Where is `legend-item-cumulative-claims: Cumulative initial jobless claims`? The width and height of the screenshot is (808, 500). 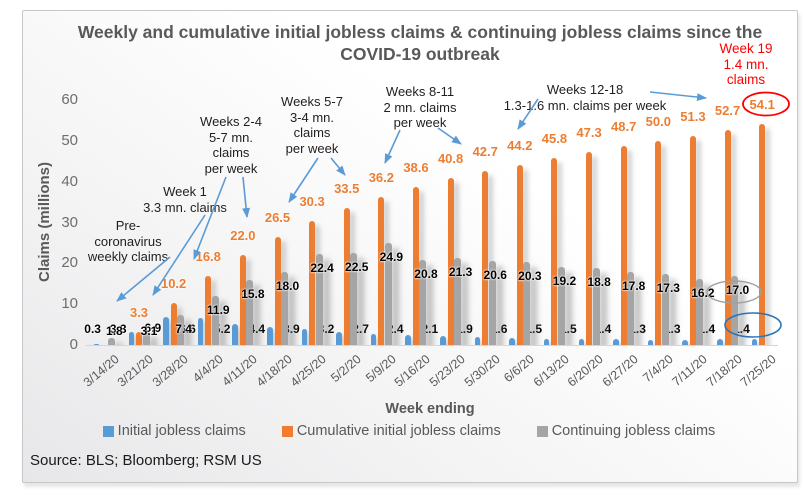
legend-item-cumulative-claims: Cumulative initial jobless claims is located at coordinates (391, 431).